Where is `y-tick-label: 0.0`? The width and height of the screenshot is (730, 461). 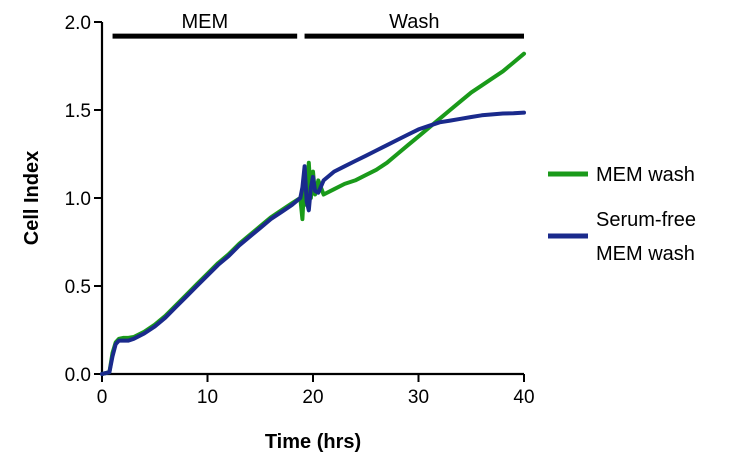 y-tick-label: 0.0 is located at coordinates (78, 375).